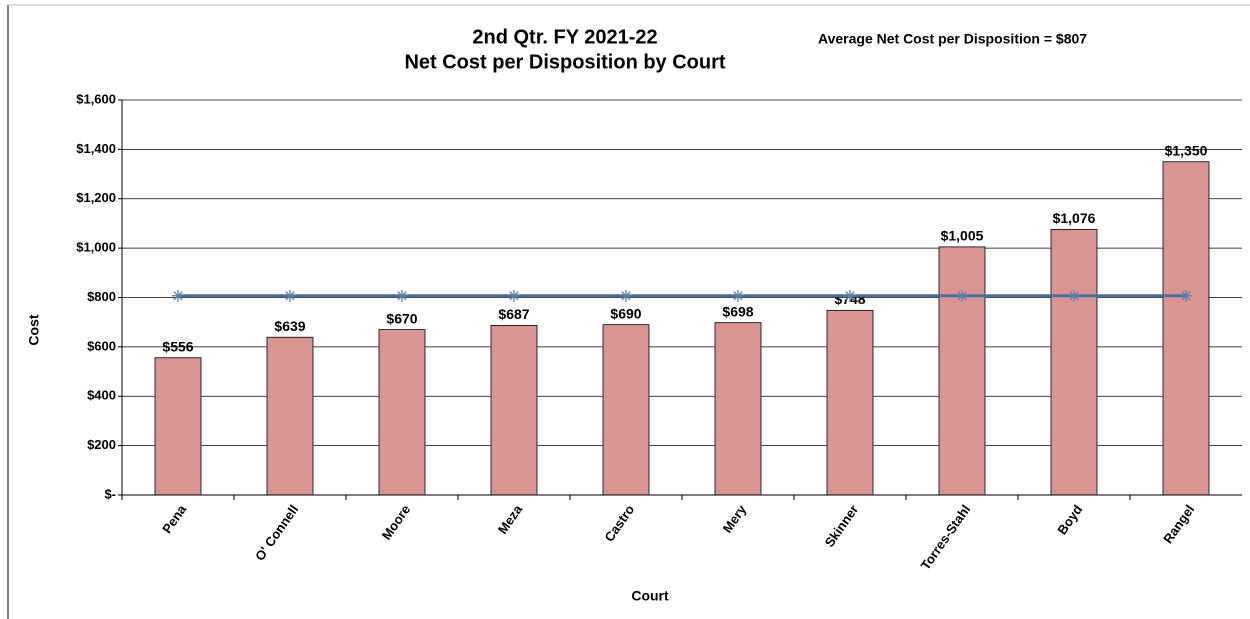 Image resolution: width=1250 pixels, height=619 pixels. I want to click on value-label: $1,350, so click(1186, 150).